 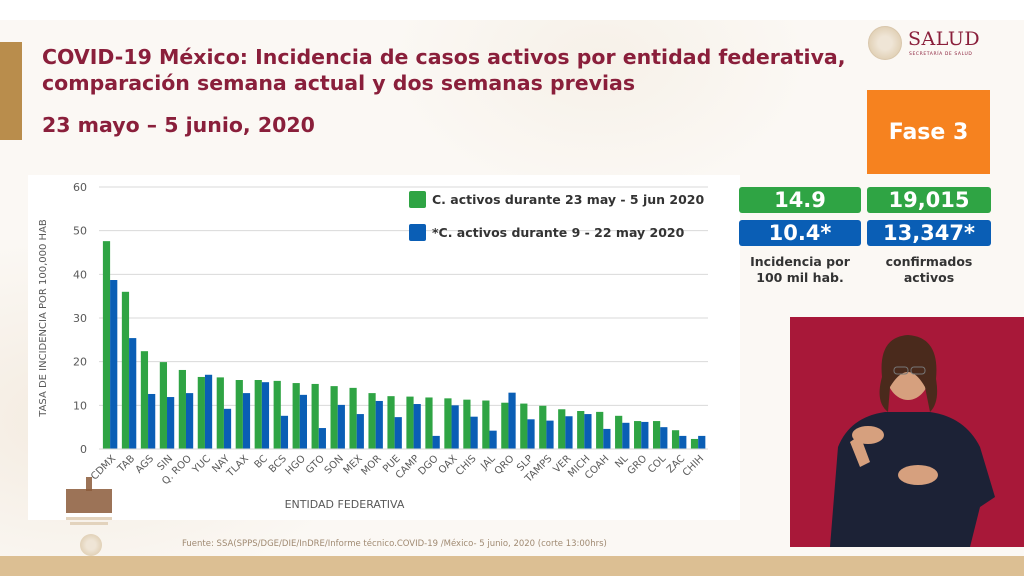 I want to click on x-tick-label: CHIH, so click(x=693, y=465).